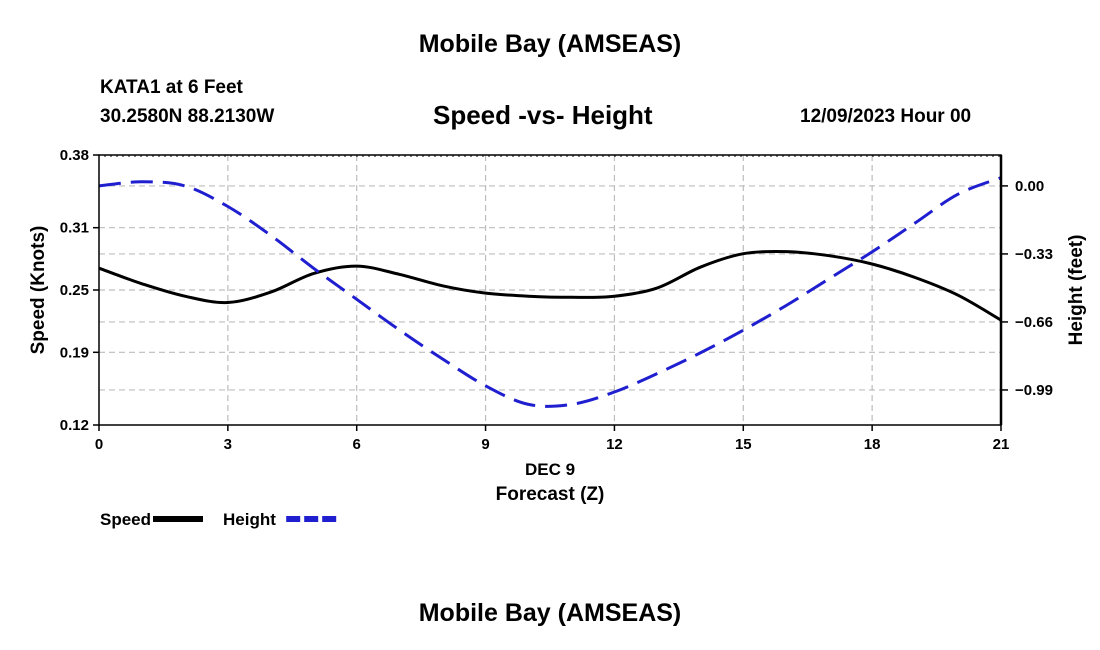 This screenshot has width=1100, height=650. I want to click on y2-axis-title: Height (feet), so click(1076, 290).